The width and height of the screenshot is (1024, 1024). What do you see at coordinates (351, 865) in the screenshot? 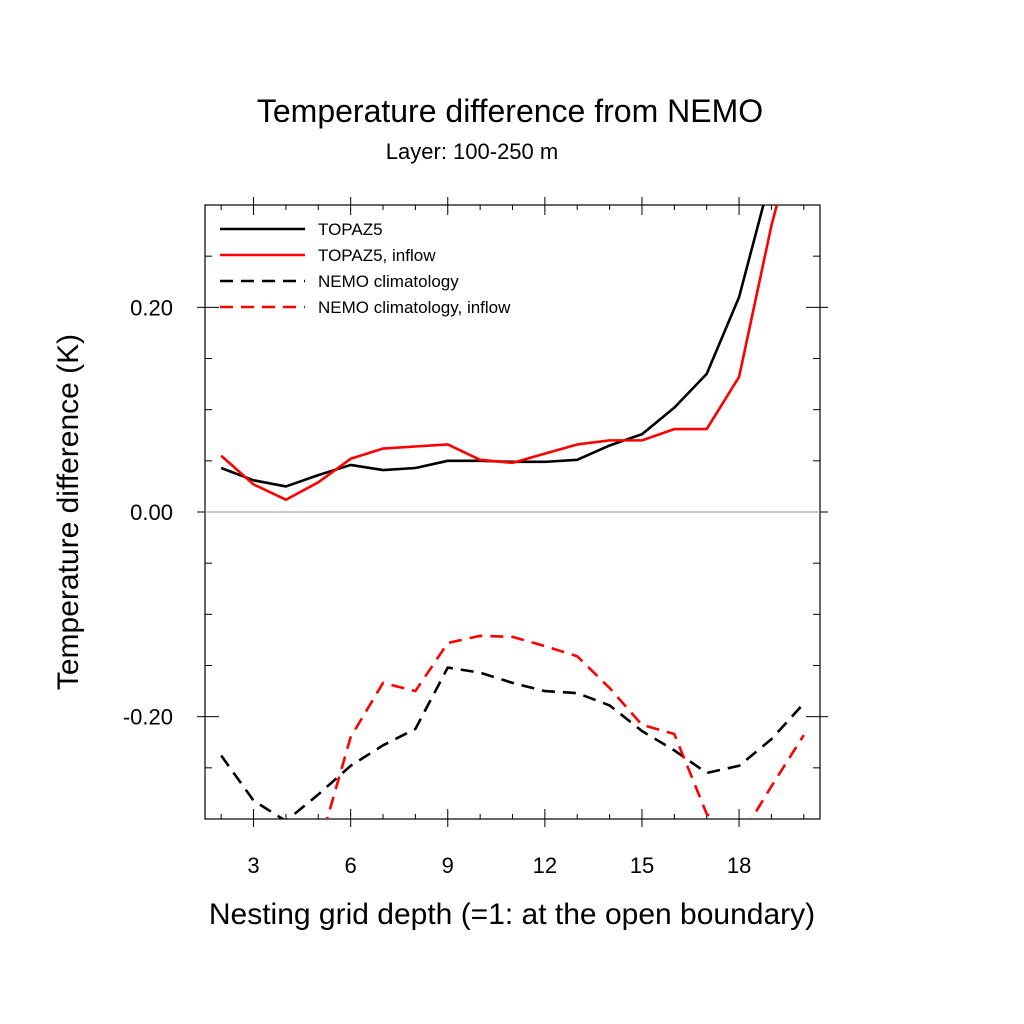
I see `x-tick-label: 6` at bounding box center [351, 865].